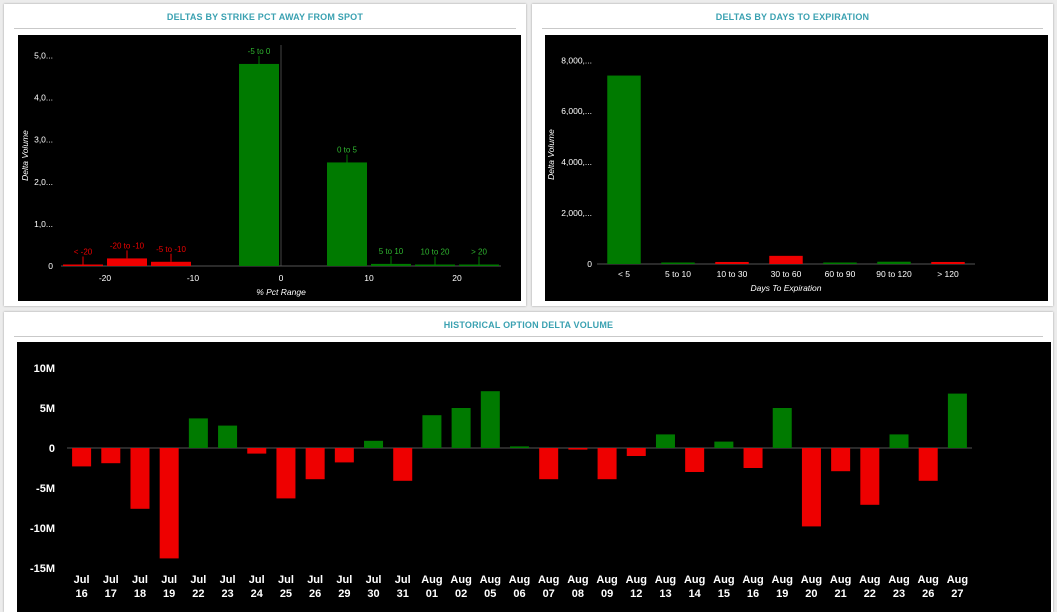  What do you see at coordinates (870, 594) in the screenshot?
I see `x-tick-label-day: 22` at bounding box center [870, 594].